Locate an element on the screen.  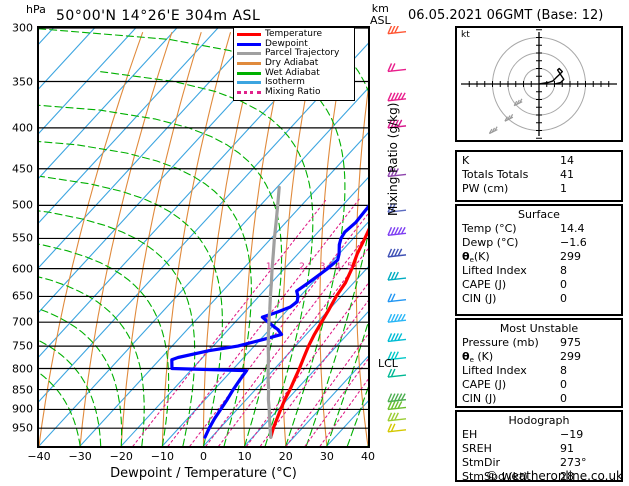
data-row: Dewp (°C) −1.6 is located at coordinates (539, 243).